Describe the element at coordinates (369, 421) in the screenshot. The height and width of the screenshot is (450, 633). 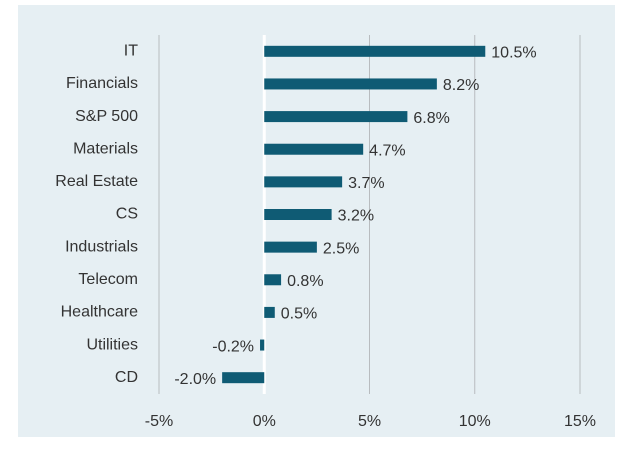
I see `x-tick-label: 5%` at that location.